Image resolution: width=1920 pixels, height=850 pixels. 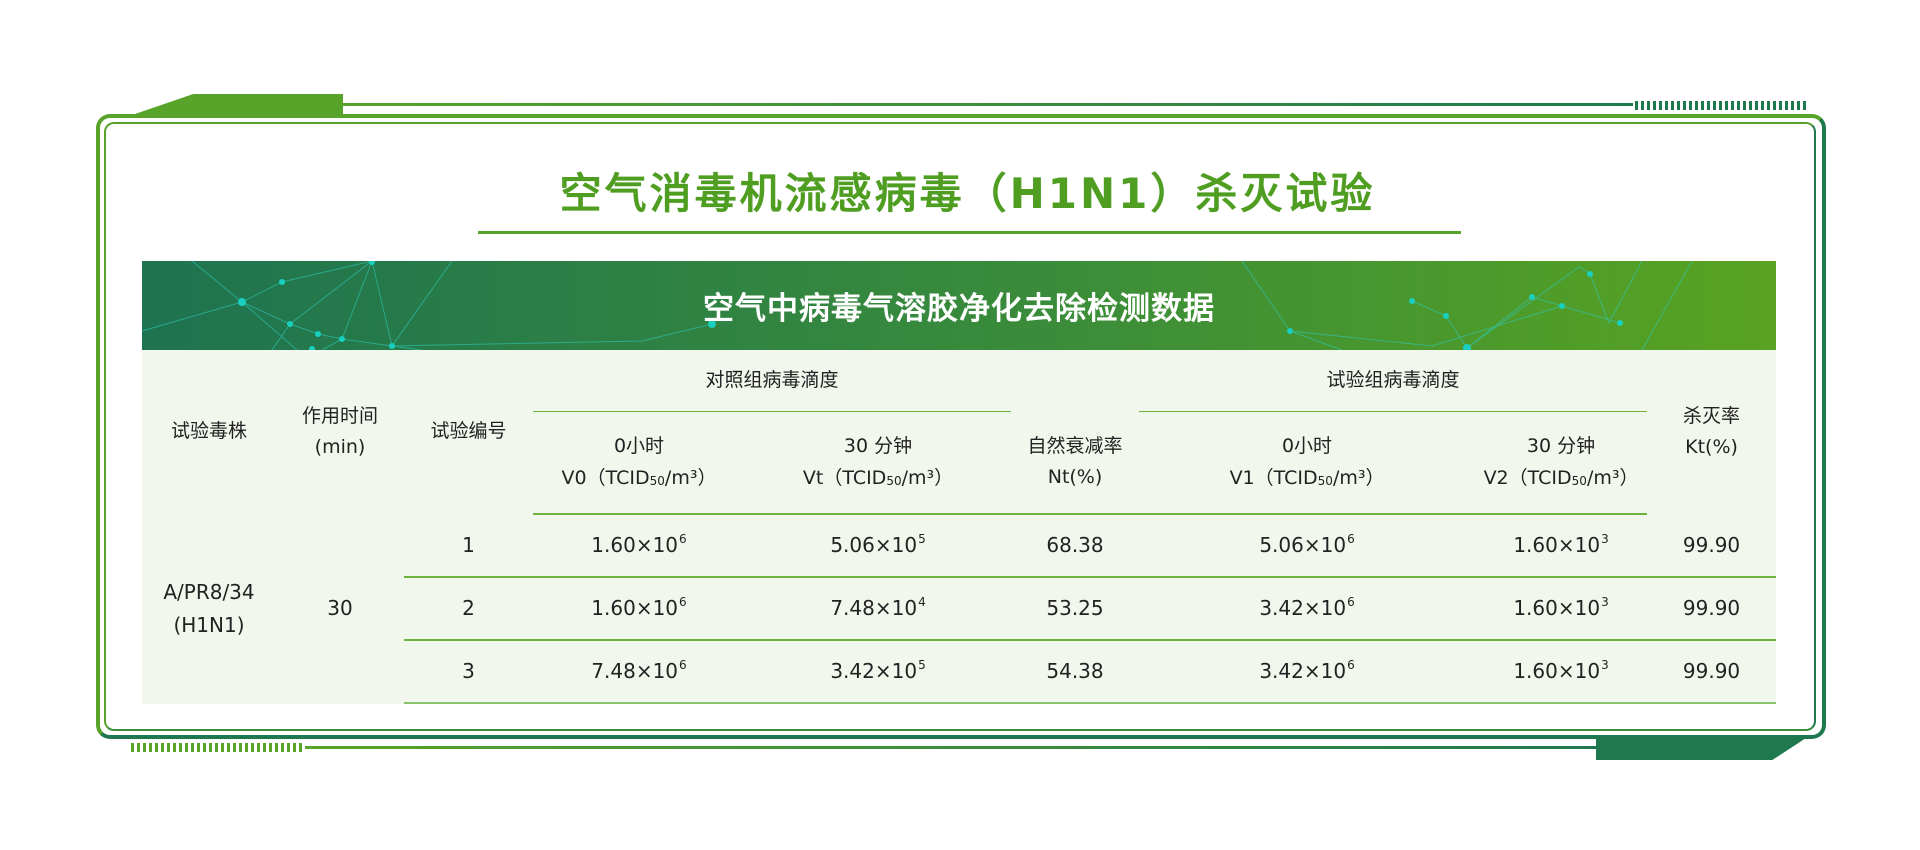 I want to click on frame-line-top, so click(x=988, y=104).